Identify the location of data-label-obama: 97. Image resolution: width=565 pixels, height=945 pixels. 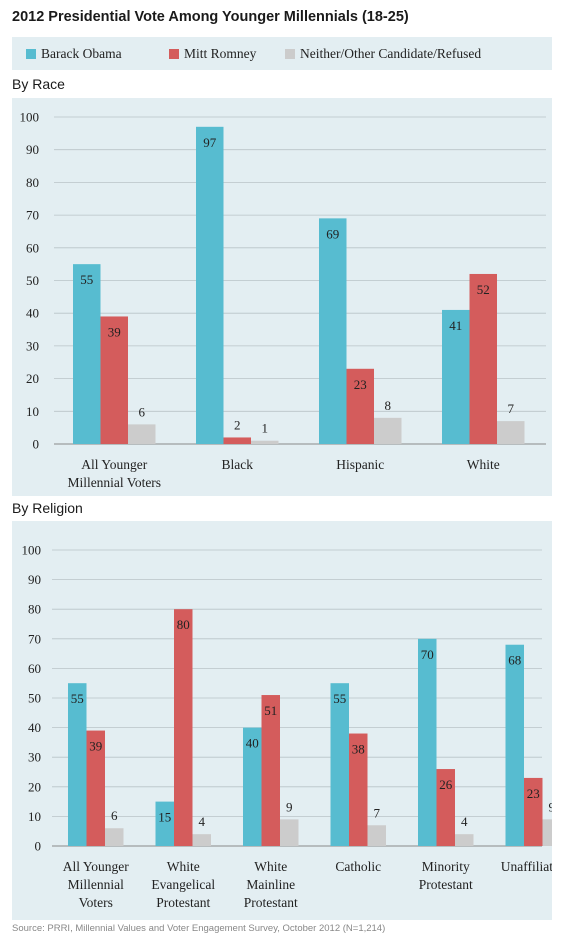
(210, 142).